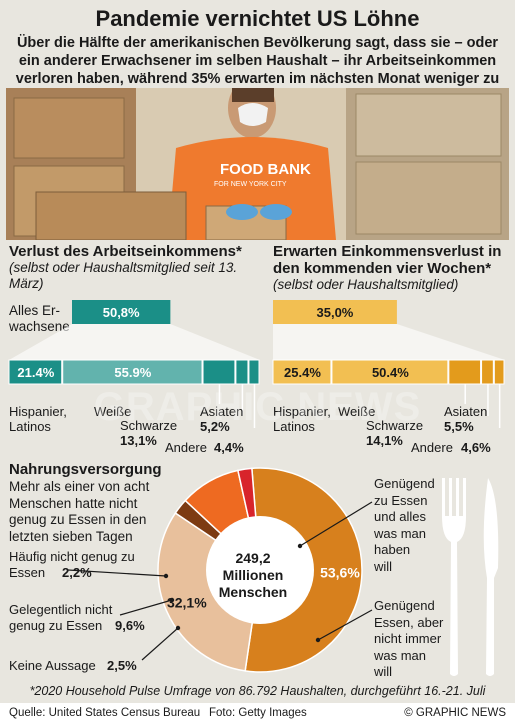 This screenshot has height=724, width=515. I want to click on overall-label-line1: Alles Er-, so click(35, 310).